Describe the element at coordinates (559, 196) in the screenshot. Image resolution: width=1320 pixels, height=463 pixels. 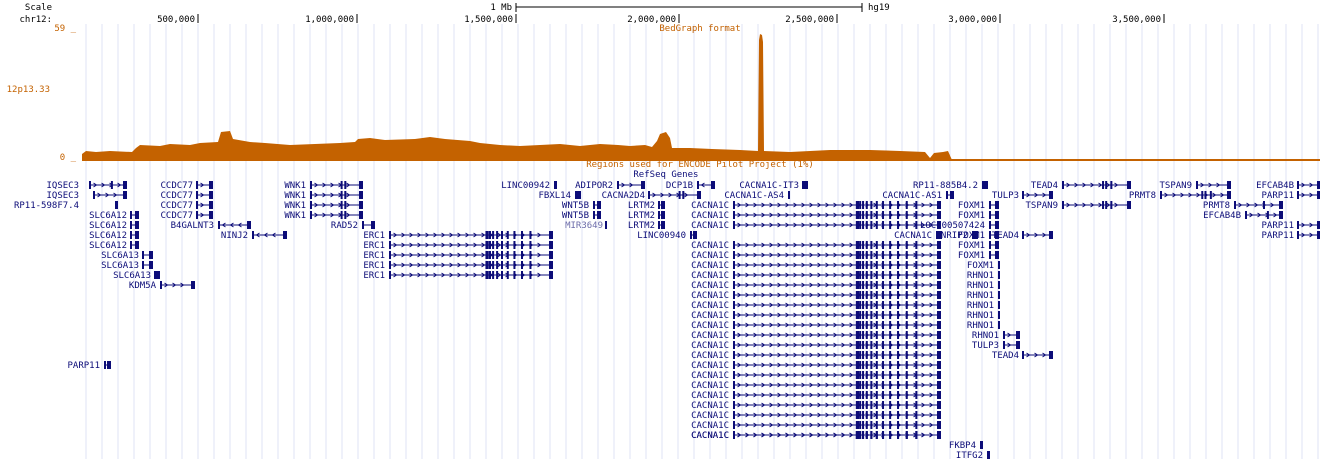
I see `gene-item: FBXL14` at that location.